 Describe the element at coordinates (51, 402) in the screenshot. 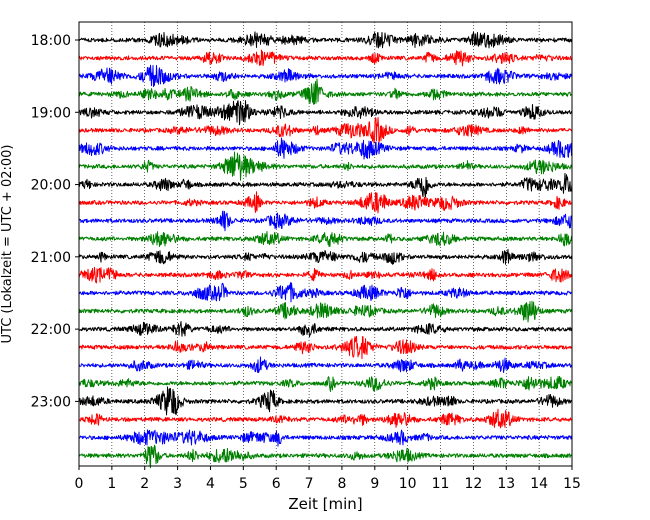

I see `y-tick-label: 23:00` at that location.